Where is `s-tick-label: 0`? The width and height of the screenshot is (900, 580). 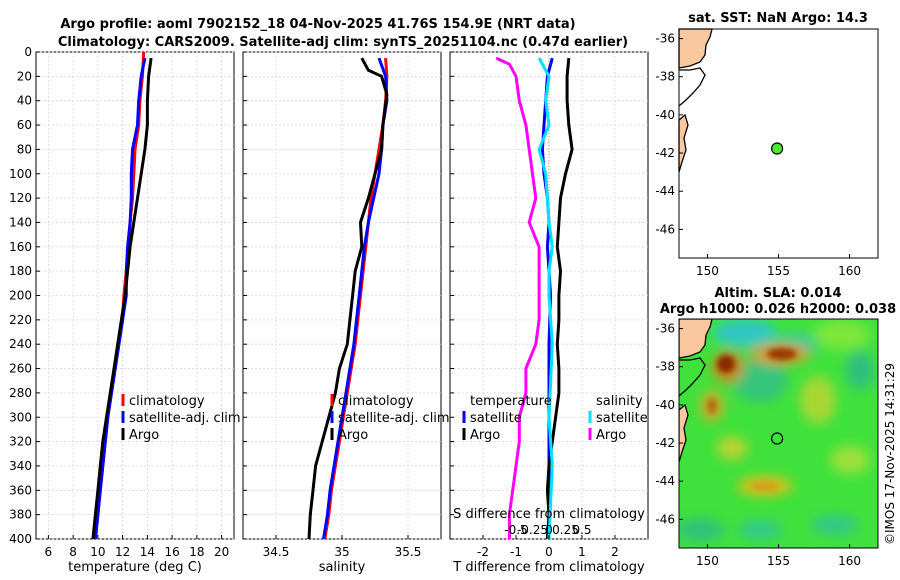
s-tick-label: 0 is located at coordinates (549, 530).